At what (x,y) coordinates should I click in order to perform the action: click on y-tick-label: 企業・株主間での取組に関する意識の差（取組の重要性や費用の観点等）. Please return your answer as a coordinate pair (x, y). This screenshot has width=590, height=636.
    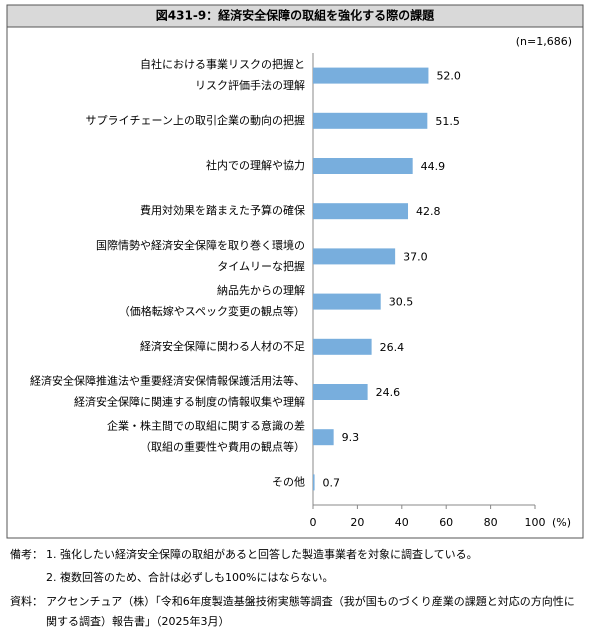
    Looking at the image, I should click on (206, 436).